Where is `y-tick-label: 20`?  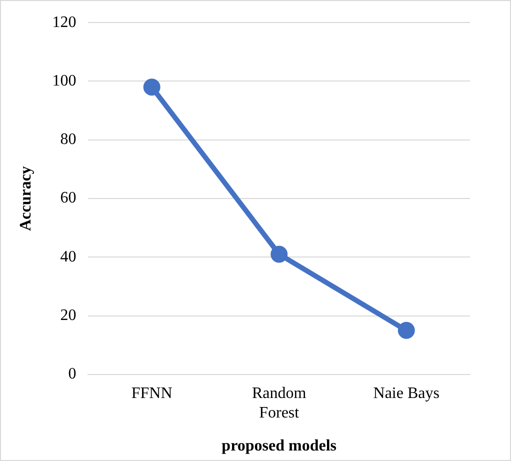
y-tick-label: 20 is located at coordinates (68, 315).